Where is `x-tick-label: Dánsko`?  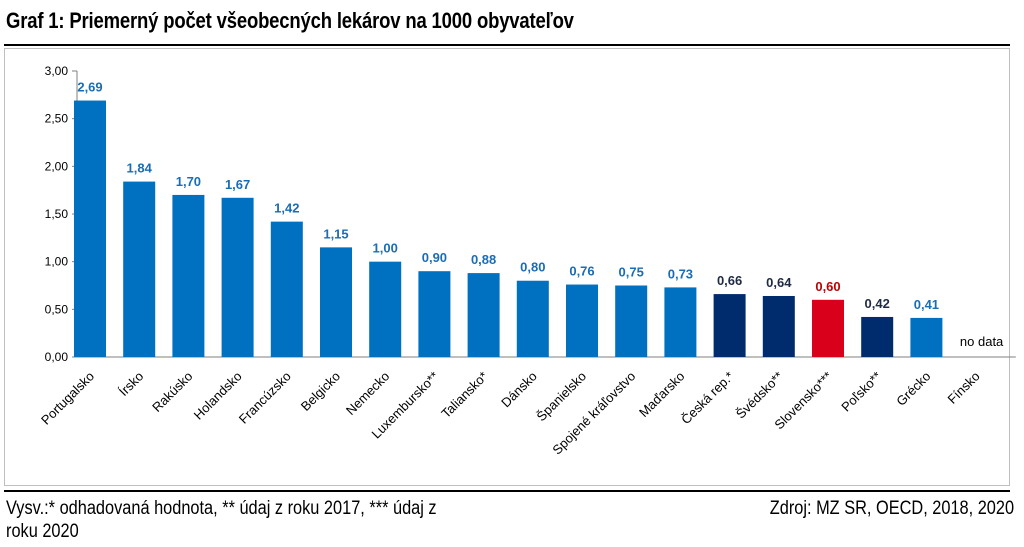
x-tick-label: Dánsko is located at coordinates (519, 390).